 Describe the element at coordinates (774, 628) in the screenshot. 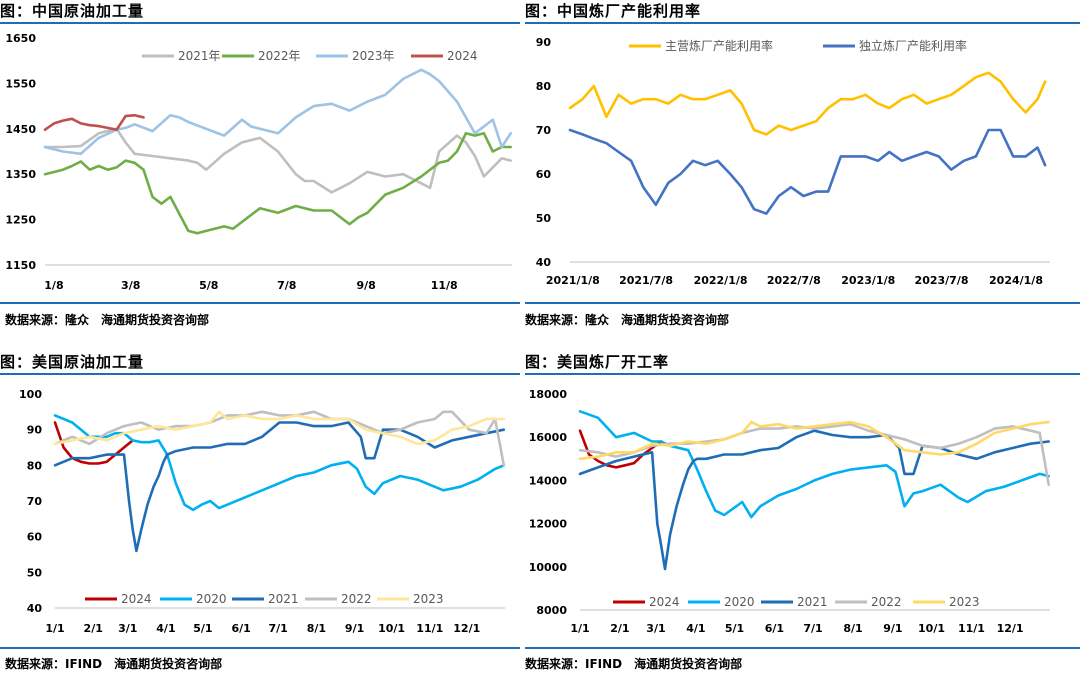

I see `x-tick-label: 6/1` at that location.